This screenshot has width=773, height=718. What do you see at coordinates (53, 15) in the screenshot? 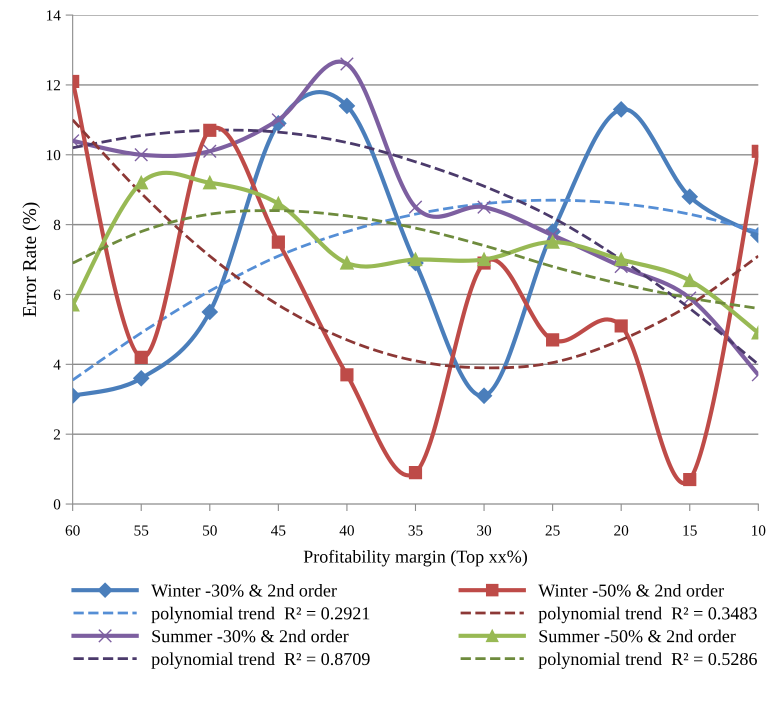
I see `y-tick-label: 14` at bounding box center [53, 15].